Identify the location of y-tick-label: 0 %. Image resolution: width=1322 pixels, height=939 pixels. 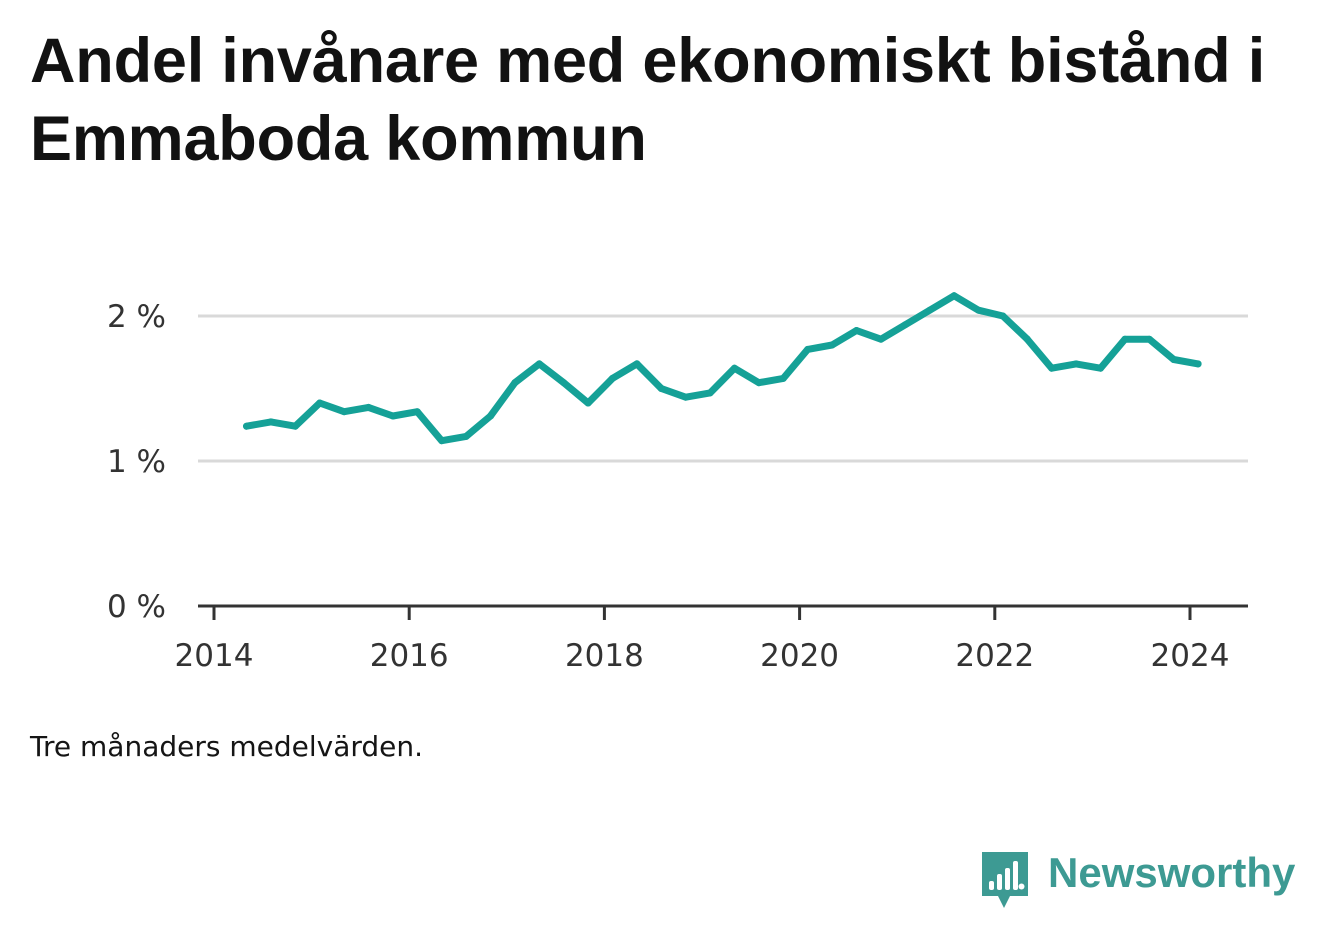
(136, 607).